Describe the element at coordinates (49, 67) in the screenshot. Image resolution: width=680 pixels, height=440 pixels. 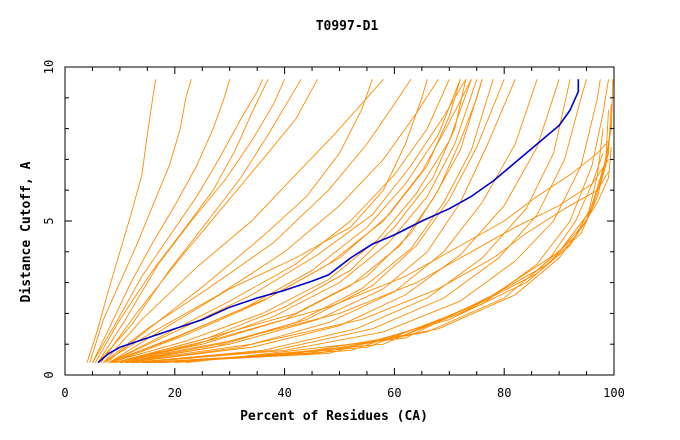
I see `y-tick-label-10: 10` at that location.